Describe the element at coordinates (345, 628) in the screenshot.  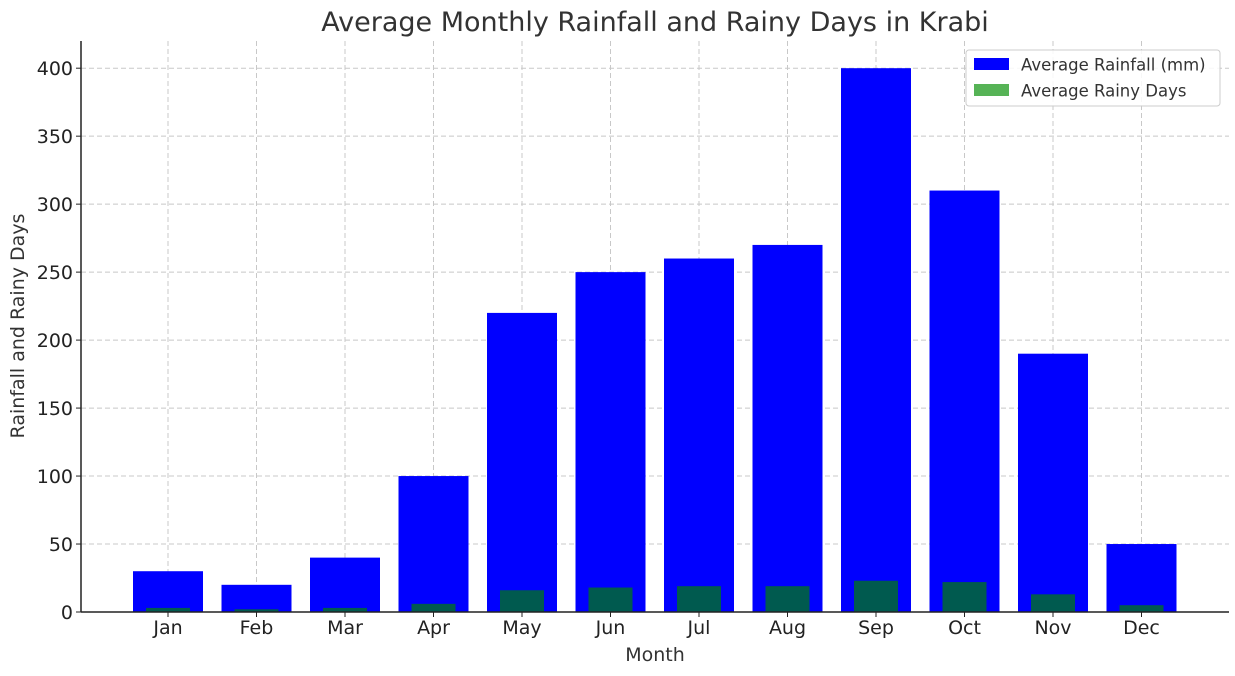
I see `x-tick-label: Mar` at that location.